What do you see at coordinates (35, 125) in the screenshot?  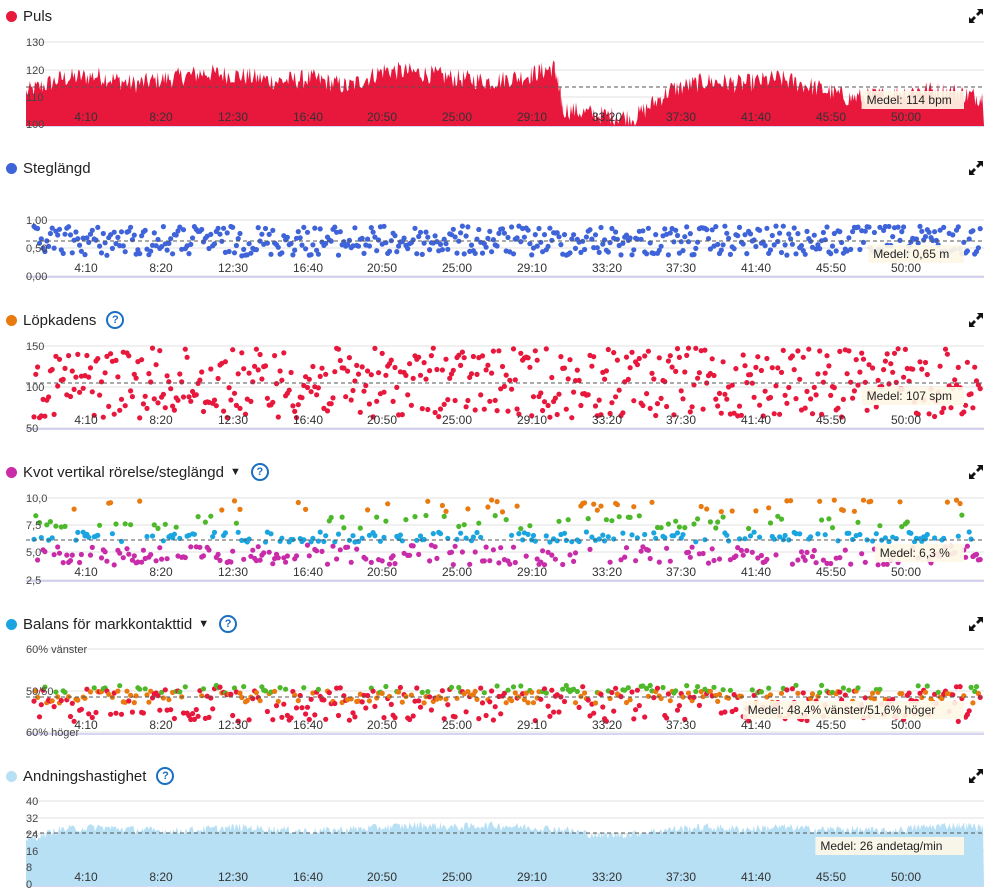 I see `y-tick-label: 100` at bounding box center [35, 125].